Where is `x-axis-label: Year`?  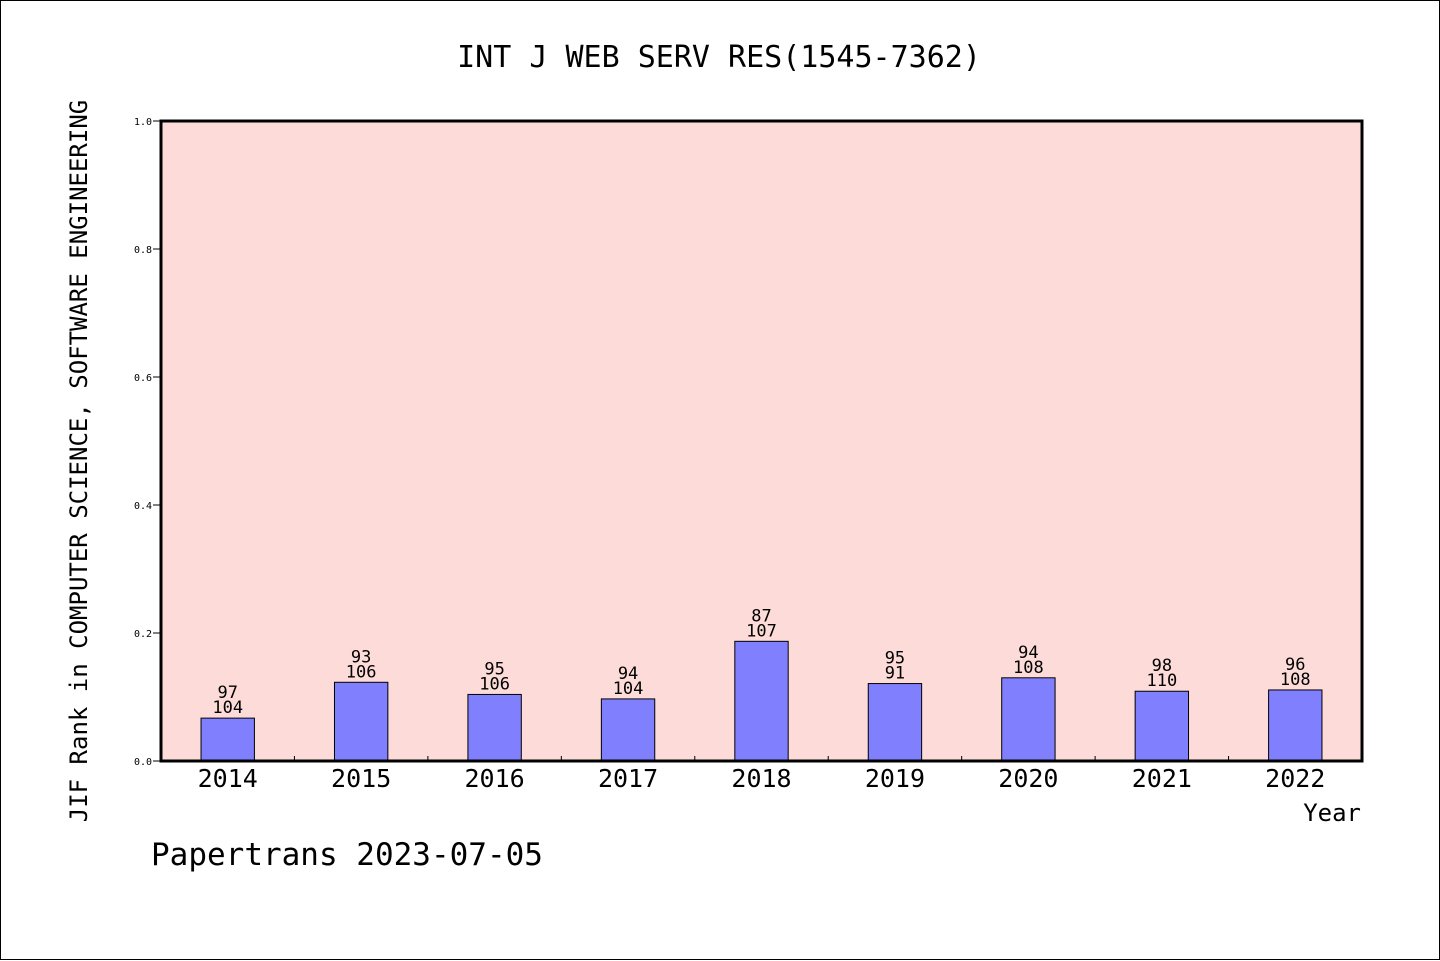 x-axis-label: Year is located at coordinates (1332, 813).